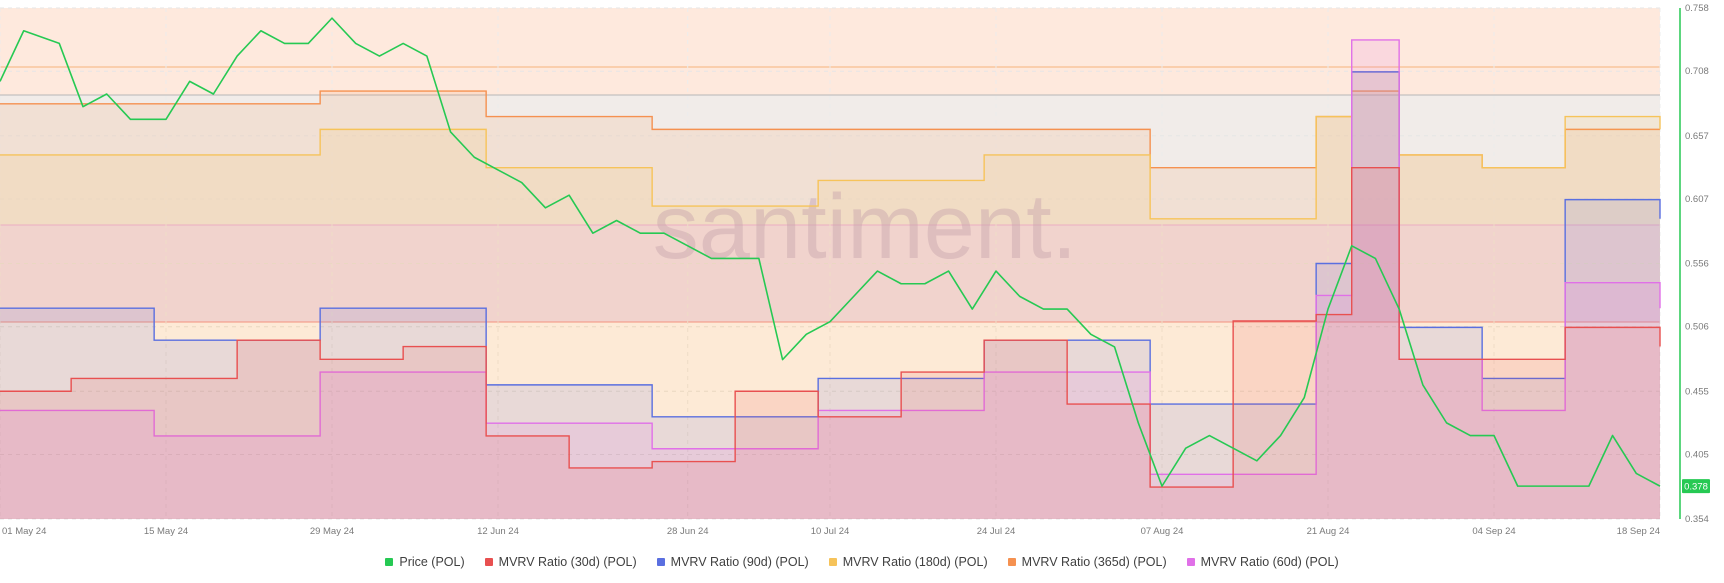  Describe the element at coordinates (1493, 531) in the screenshot. I see `x-tick-label: 04 Sep 24` at that location.